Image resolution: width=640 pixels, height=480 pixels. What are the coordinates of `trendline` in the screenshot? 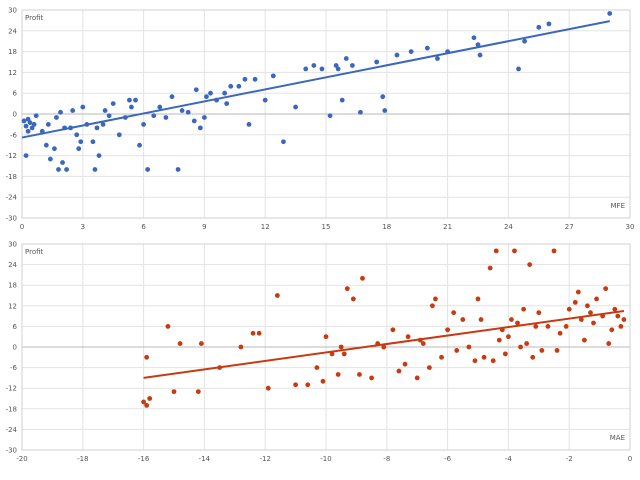 It's located at (384, 344).